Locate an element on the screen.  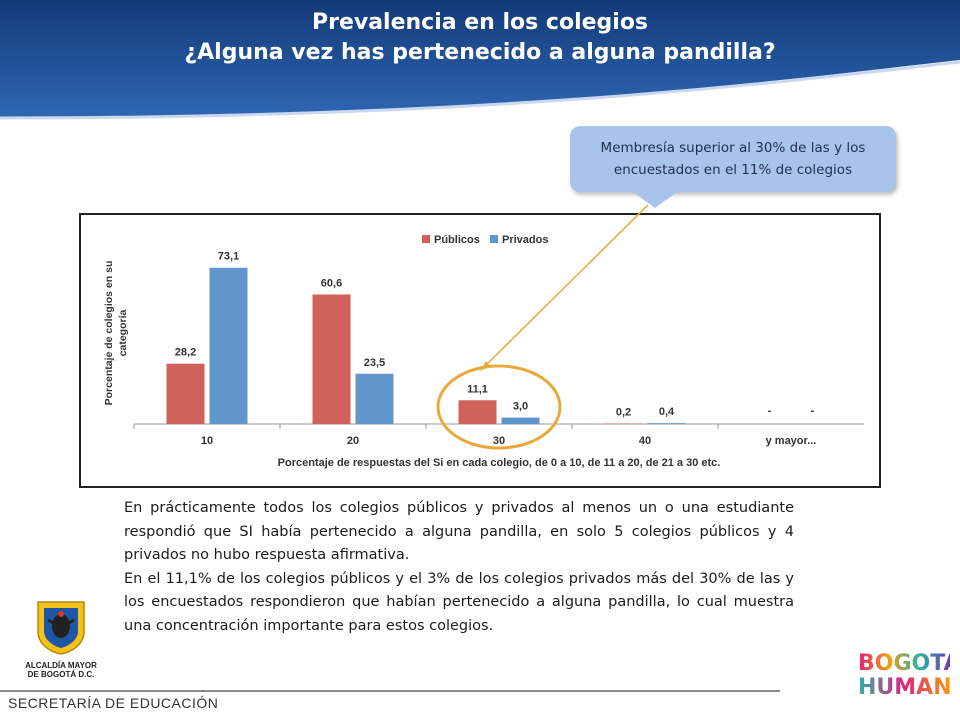
callout-tail is located at coordinates (655, 199).